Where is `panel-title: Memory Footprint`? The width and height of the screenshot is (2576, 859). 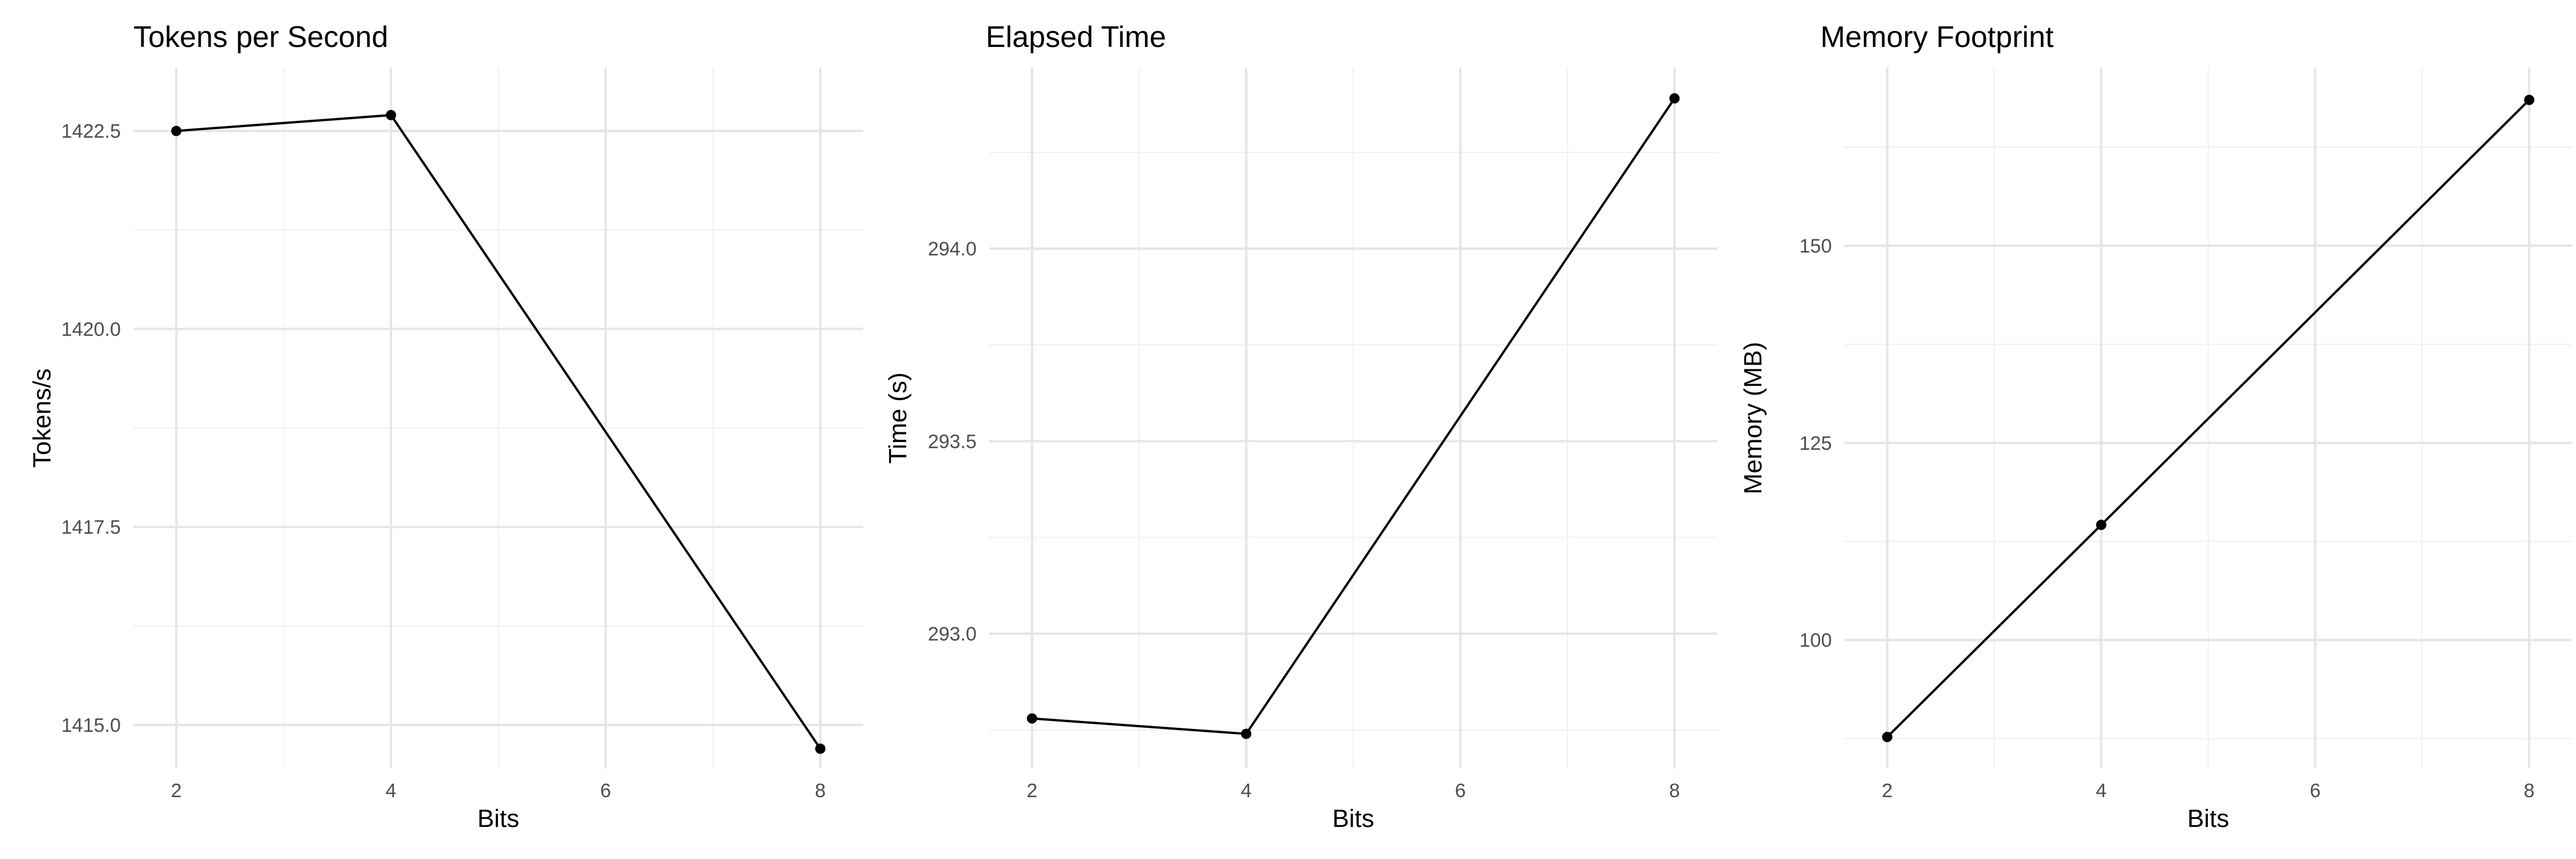
panel-title: Memory Footprint is located at coordinates (1937, 37).